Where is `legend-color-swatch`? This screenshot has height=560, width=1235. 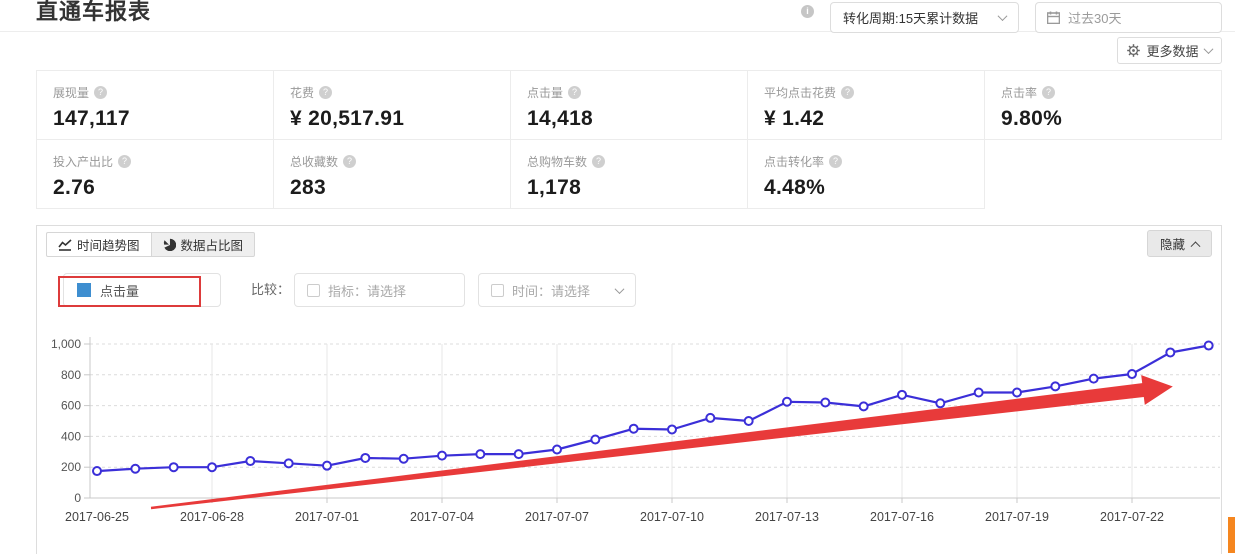 legend-color-swatch is located at coordinates (84, 290).